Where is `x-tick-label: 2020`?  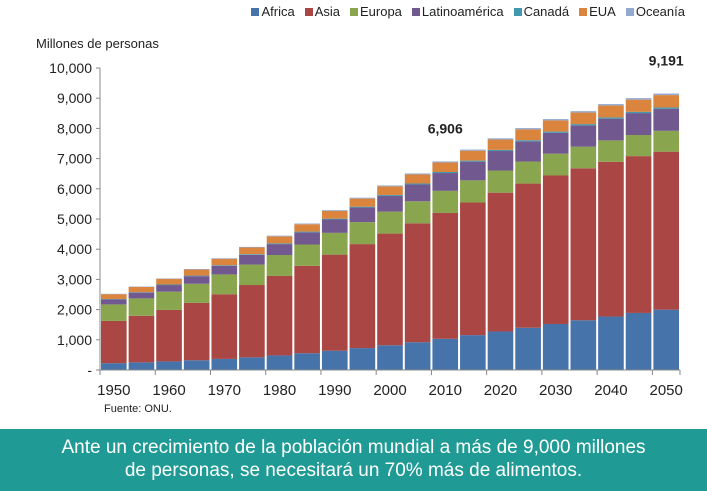
x-tick-label: 2020 is located at coordinates (500, 390).